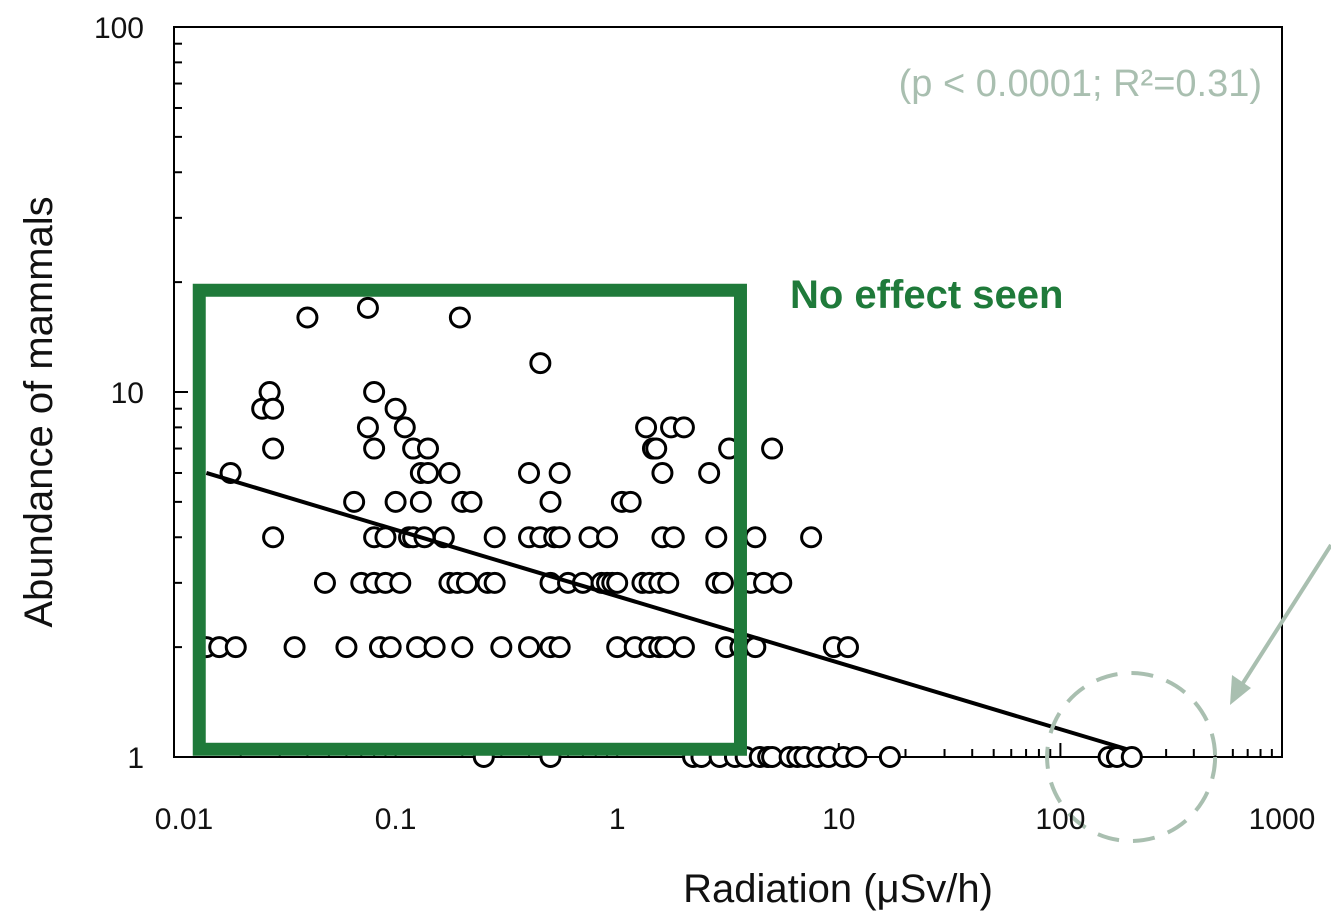  What do you see at coordinates (838, 819) in the screenshot?
I see `x-tick-label: 10` at bounding box center [838, 819].